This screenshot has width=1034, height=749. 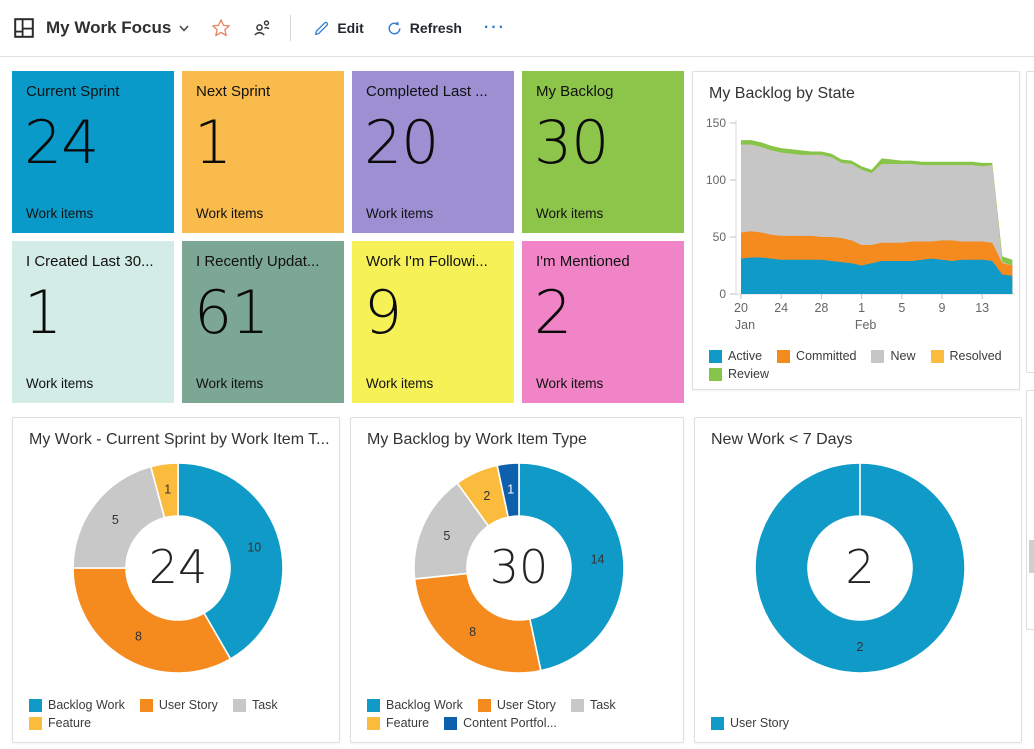 I want to click on donut-slice-value: 1, so click(x=510, y=489).